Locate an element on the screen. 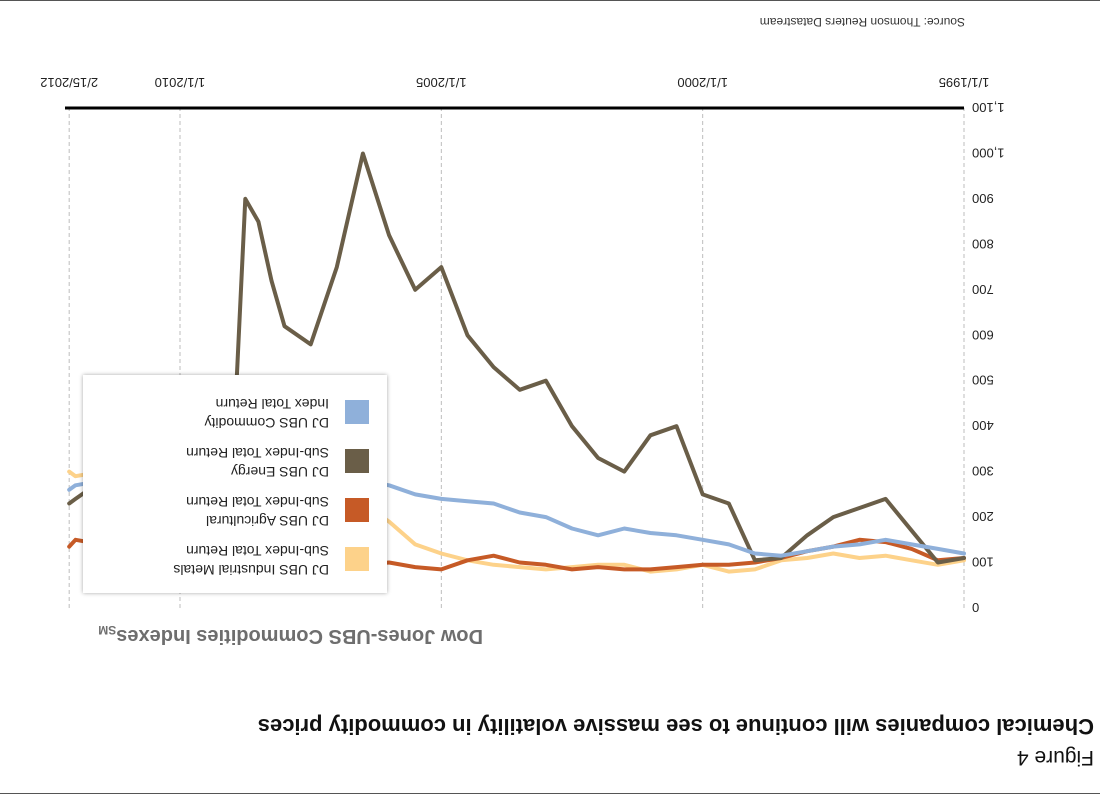 The image size is (1100, 802). bottom-rule is located at coordinates (550, 0).